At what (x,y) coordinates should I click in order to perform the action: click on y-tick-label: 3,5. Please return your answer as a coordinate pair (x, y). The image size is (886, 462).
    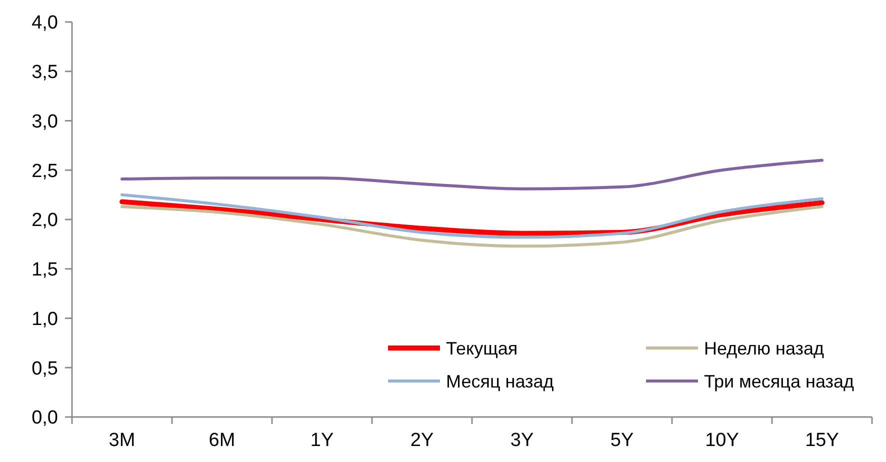
    Looking at the image, I should click on (45, 73).